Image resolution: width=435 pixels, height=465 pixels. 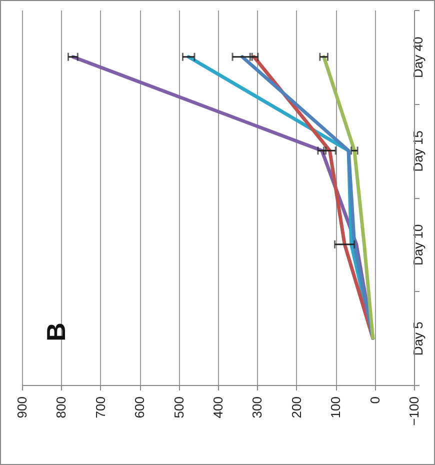 What do you see at coordinates (257, 407) in the screenshot?
I see `x-tick-label: 300` at bounding box center [257, 407].